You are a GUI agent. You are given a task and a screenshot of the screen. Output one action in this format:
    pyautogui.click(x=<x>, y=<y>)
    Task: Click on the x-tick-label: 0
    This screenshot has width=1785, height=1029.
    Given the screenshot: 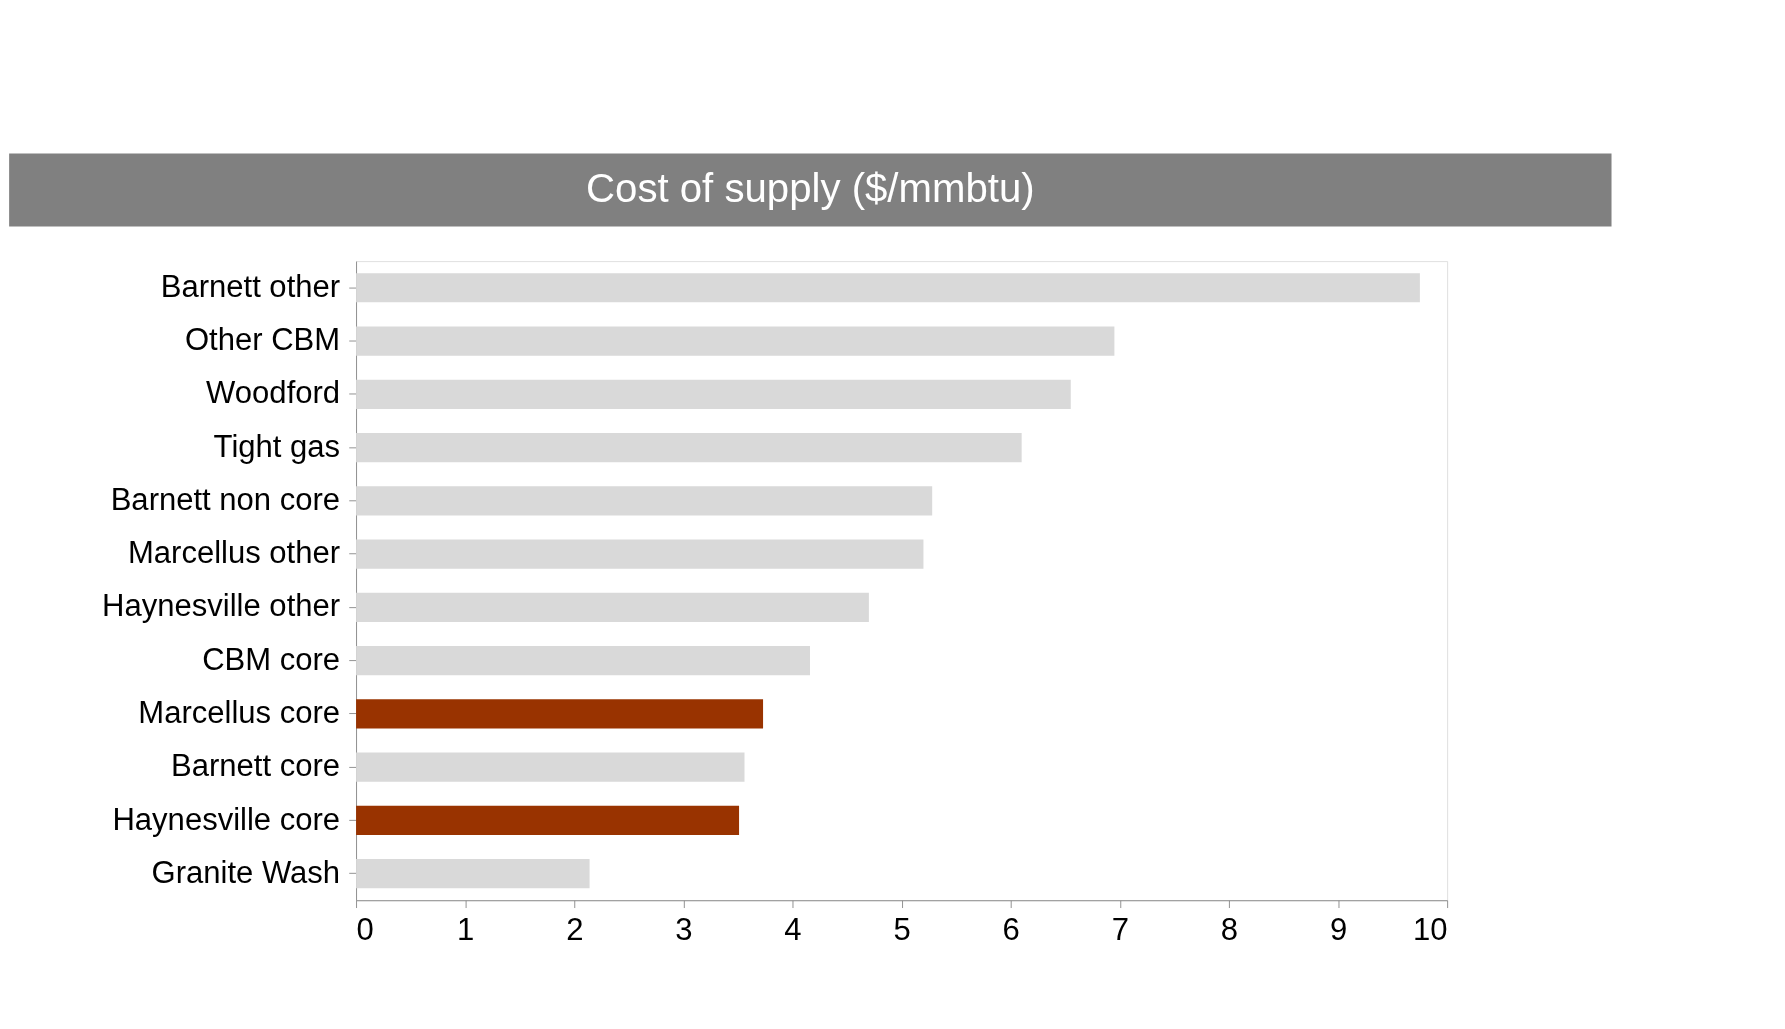 What is the action you would take?
    pyautogui.click(x=365, y=929)
    